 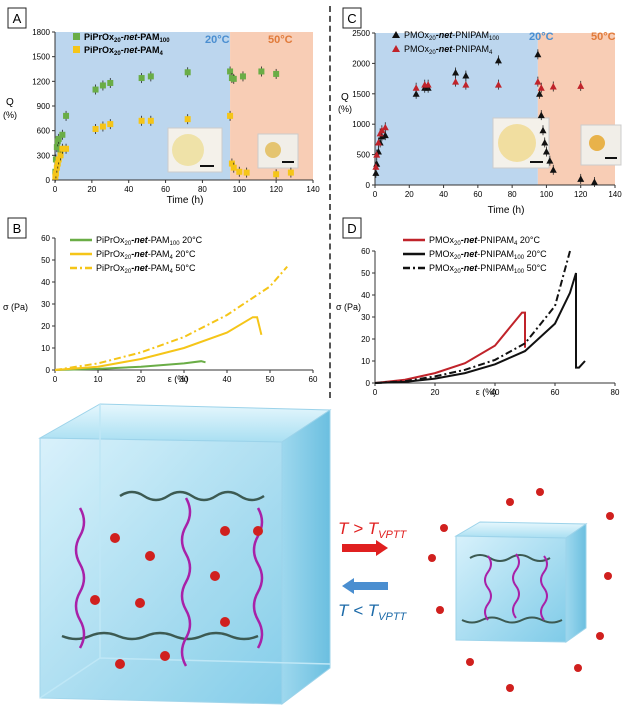 I want to click on panel-divider, so click(x=330, y=202).